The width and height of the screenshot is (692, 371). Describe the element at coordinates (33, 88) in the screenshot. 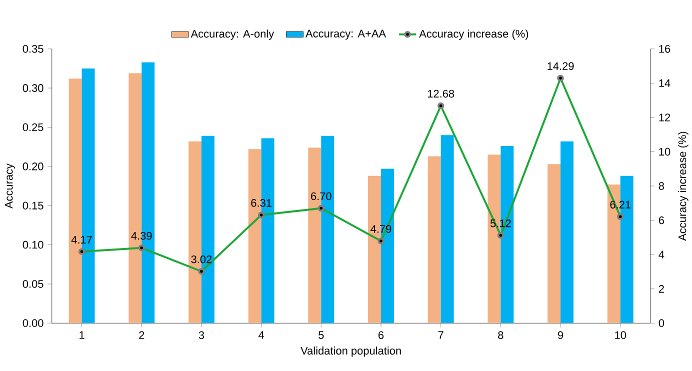

I see `y-tick-label: 0.30` at that location.